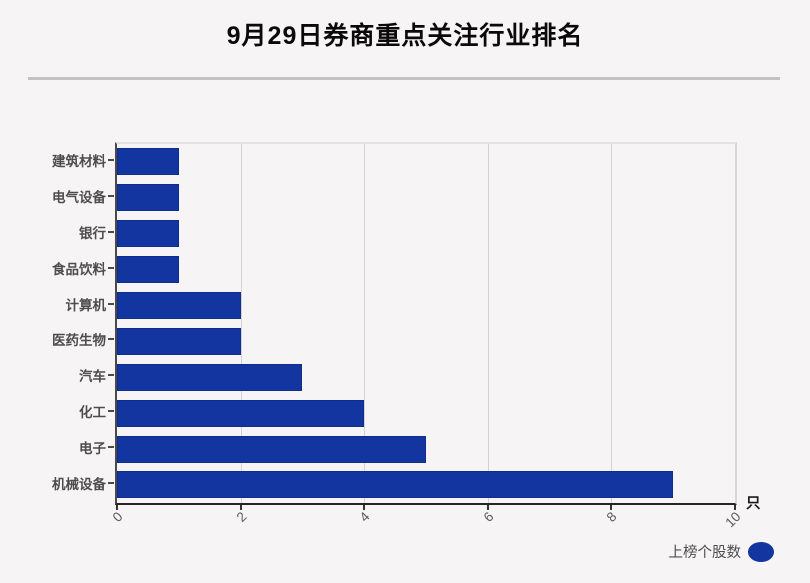 The image size is (810, 583). Describe the element at coordinates (79, 484) in the screenshot. I see `y-axis-label: 机械设备` at that location.